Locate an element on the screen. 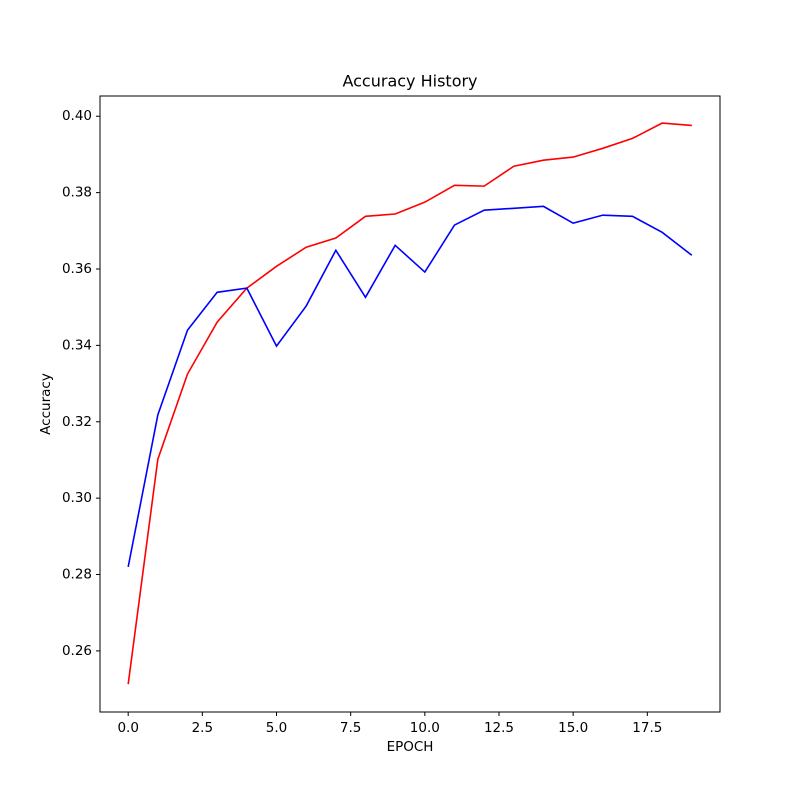  y-tick-label: 0.32 is located at coordinates (77, 422).